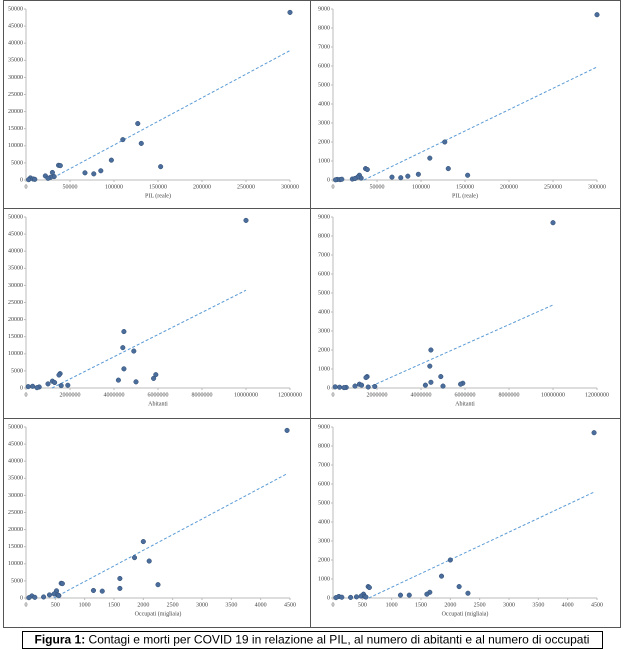 This screenshot has width=625, height=650. Describe the element at coordinates (15, 217) in the screenshot. I see `y-tick-label: 50000` at that location.